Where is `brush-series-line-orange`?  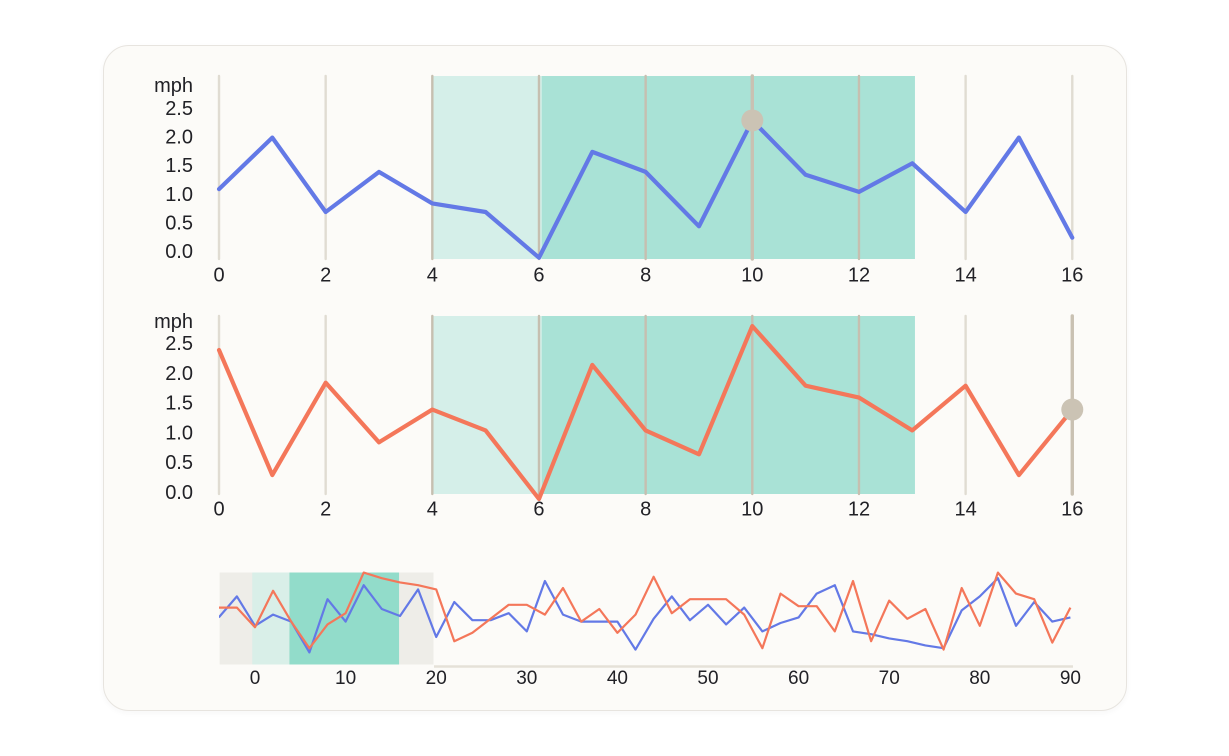 brush-series-line-orange is located at coordinates (645, 611).